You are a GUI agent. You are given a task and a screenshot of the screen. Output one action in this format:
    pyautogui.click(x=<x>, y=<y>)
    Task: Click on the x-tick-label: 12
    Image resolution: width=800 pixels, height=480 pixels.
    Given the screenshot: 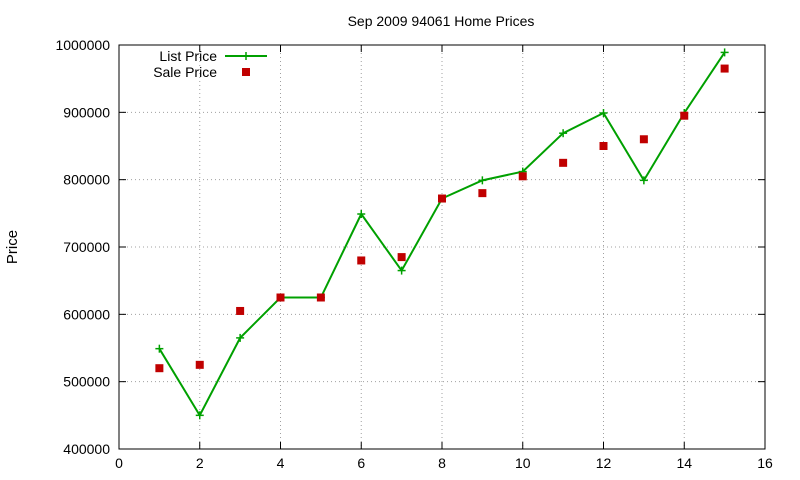 What is the action you would take?
    pyautogui.click(x=604, y=463)
    